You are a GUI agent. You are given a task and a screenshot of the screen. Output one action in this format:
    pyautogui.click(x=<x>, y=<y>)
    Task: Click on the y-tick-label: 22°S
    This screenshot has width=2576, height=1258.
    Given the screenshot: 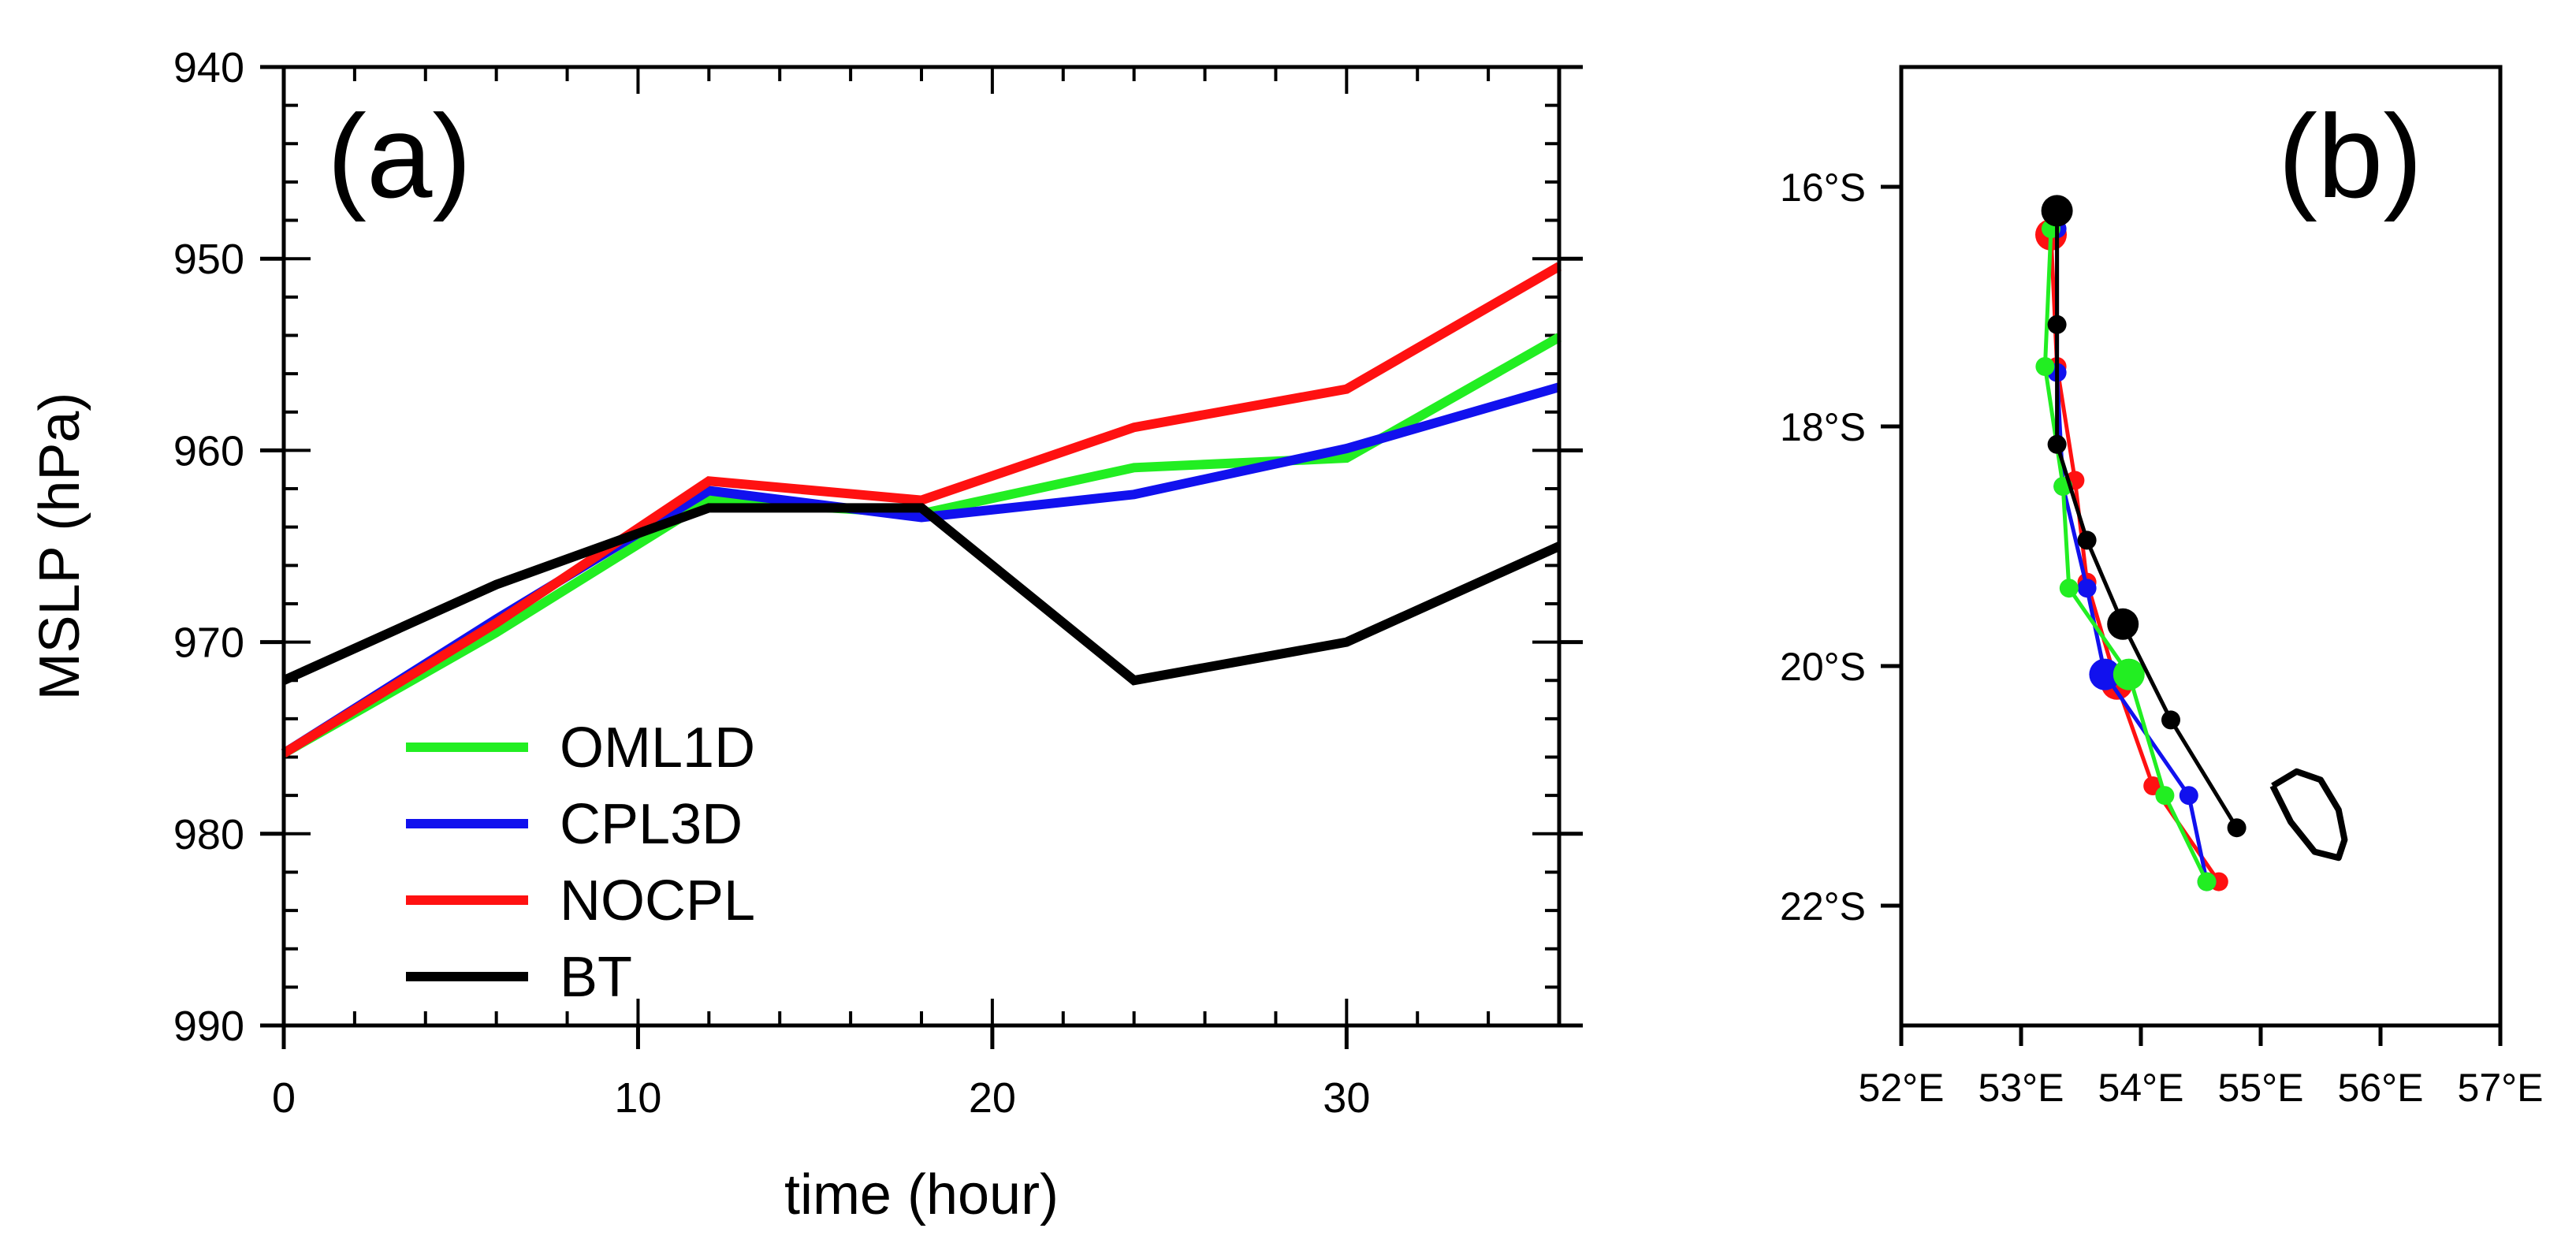 What is the action you would take?
    pyautogui.click(x=1823, y=906)
    